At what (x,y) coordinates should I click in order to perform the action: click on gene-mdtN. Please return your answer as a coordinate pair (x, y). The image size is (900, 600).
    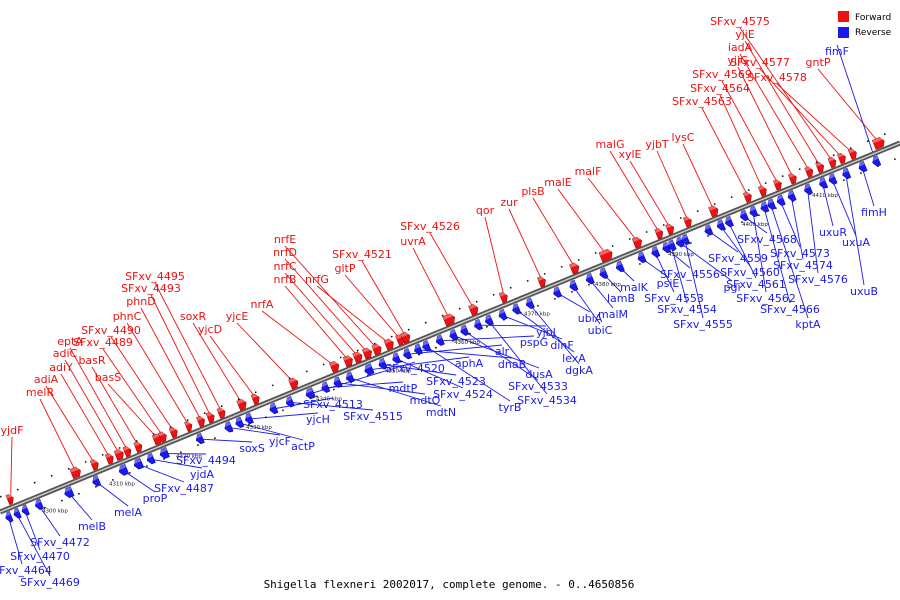
    Looking at the image, I should click on (349, 377).